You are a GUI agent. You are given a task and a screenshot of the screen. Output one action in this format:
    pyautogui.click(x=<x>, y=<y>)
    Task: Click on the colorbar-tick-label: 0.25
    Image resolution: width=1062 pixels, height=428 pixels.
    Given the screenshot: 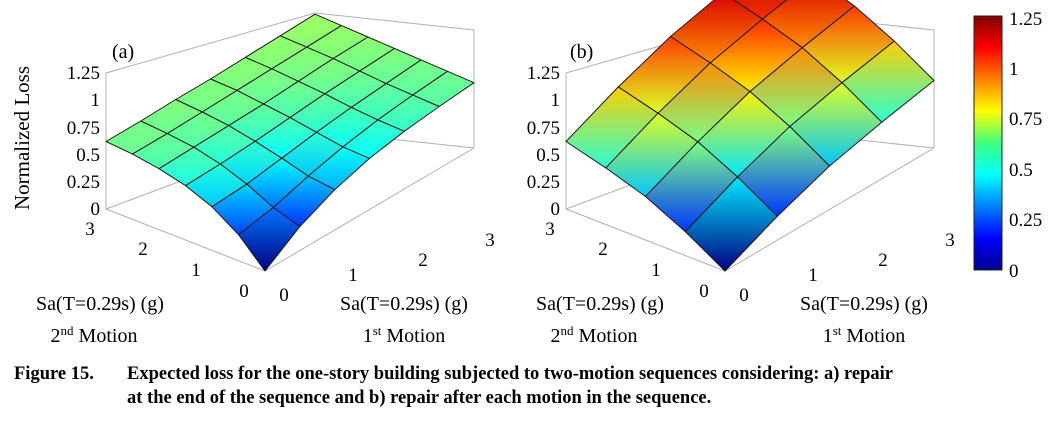 What is the action you would take?
    pyautogui.click(x=1025, y=220)
    